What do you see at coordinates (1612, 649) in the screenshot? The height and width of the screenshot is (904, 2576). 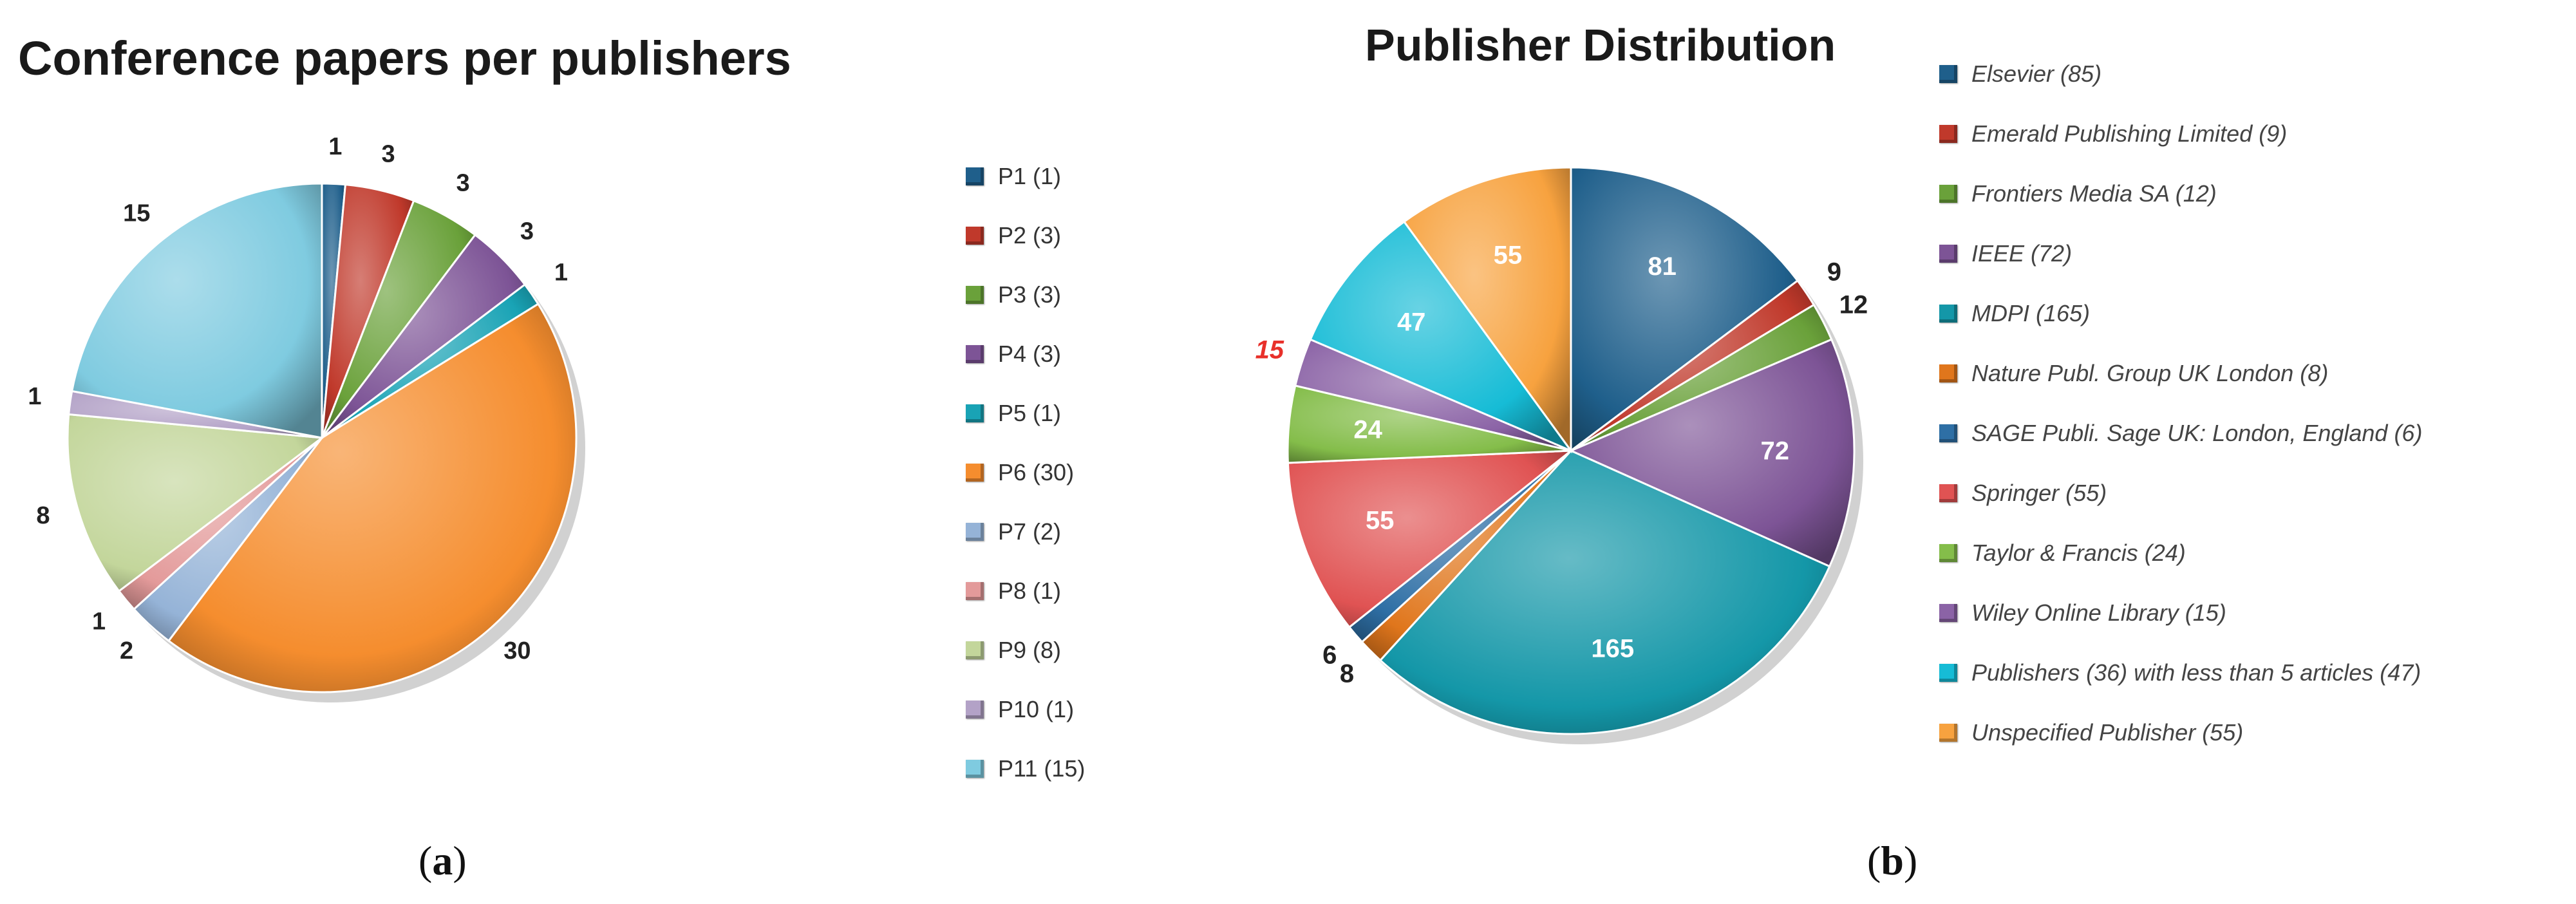 I see `data-label: 165` at bounding box center [1612, 649].